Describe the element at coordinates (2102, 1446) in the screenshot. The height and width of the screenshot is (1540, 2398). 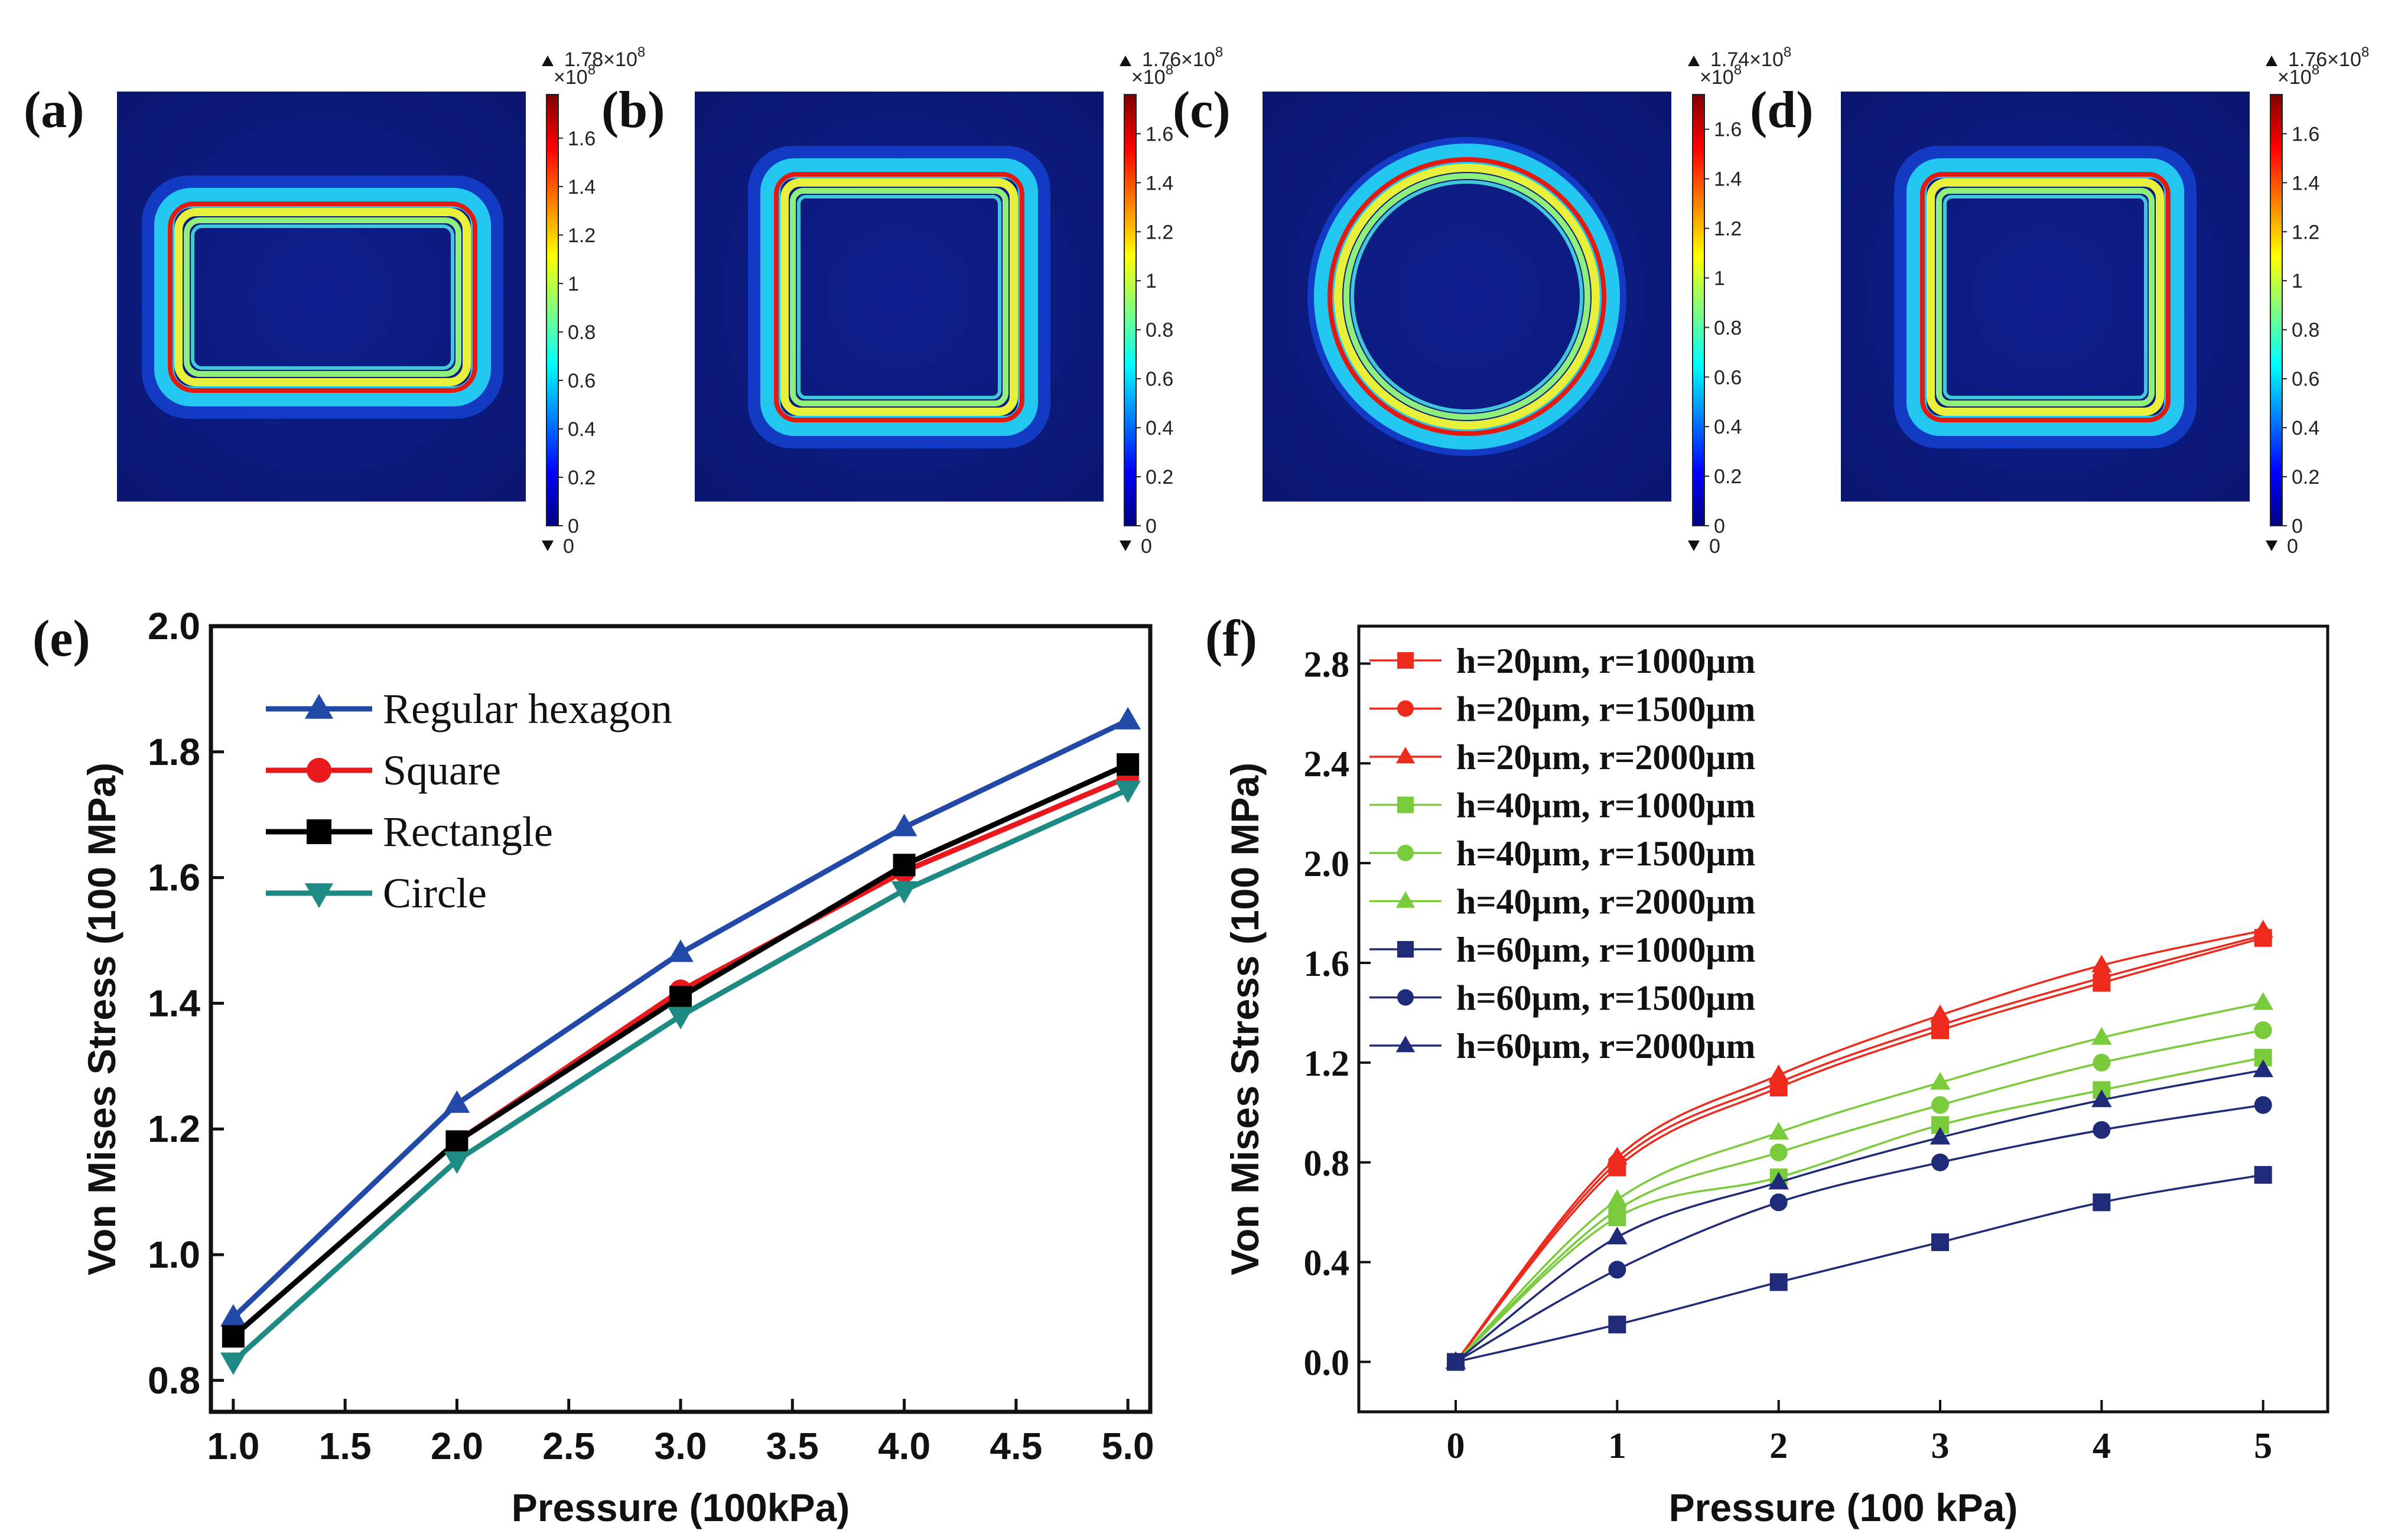
I see `chart-f-xtick-label: 4` at that location.